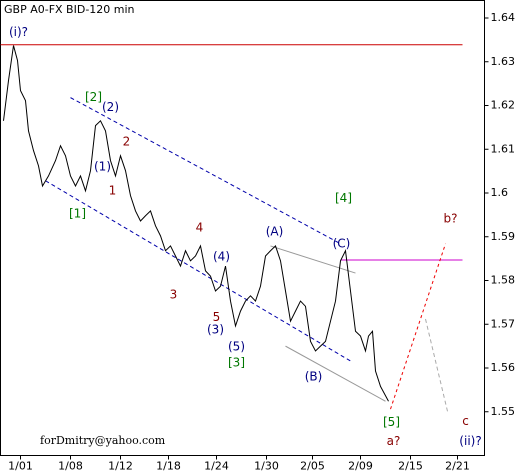 This screenshot has width=522, height=474. Describe the element at coordinates (120, 466) in the screenshot. I see `x-tick-label: 1/12` at that location.